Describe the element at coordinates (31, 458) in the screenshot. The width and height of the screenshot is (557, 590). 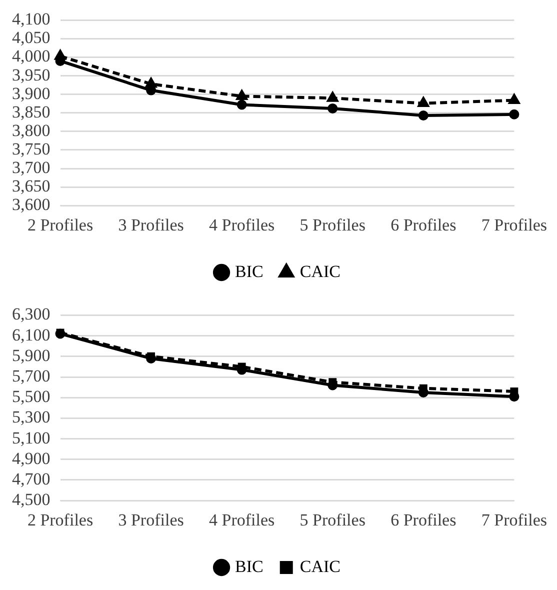
I see `y-tick-label: 4,900` at that location.